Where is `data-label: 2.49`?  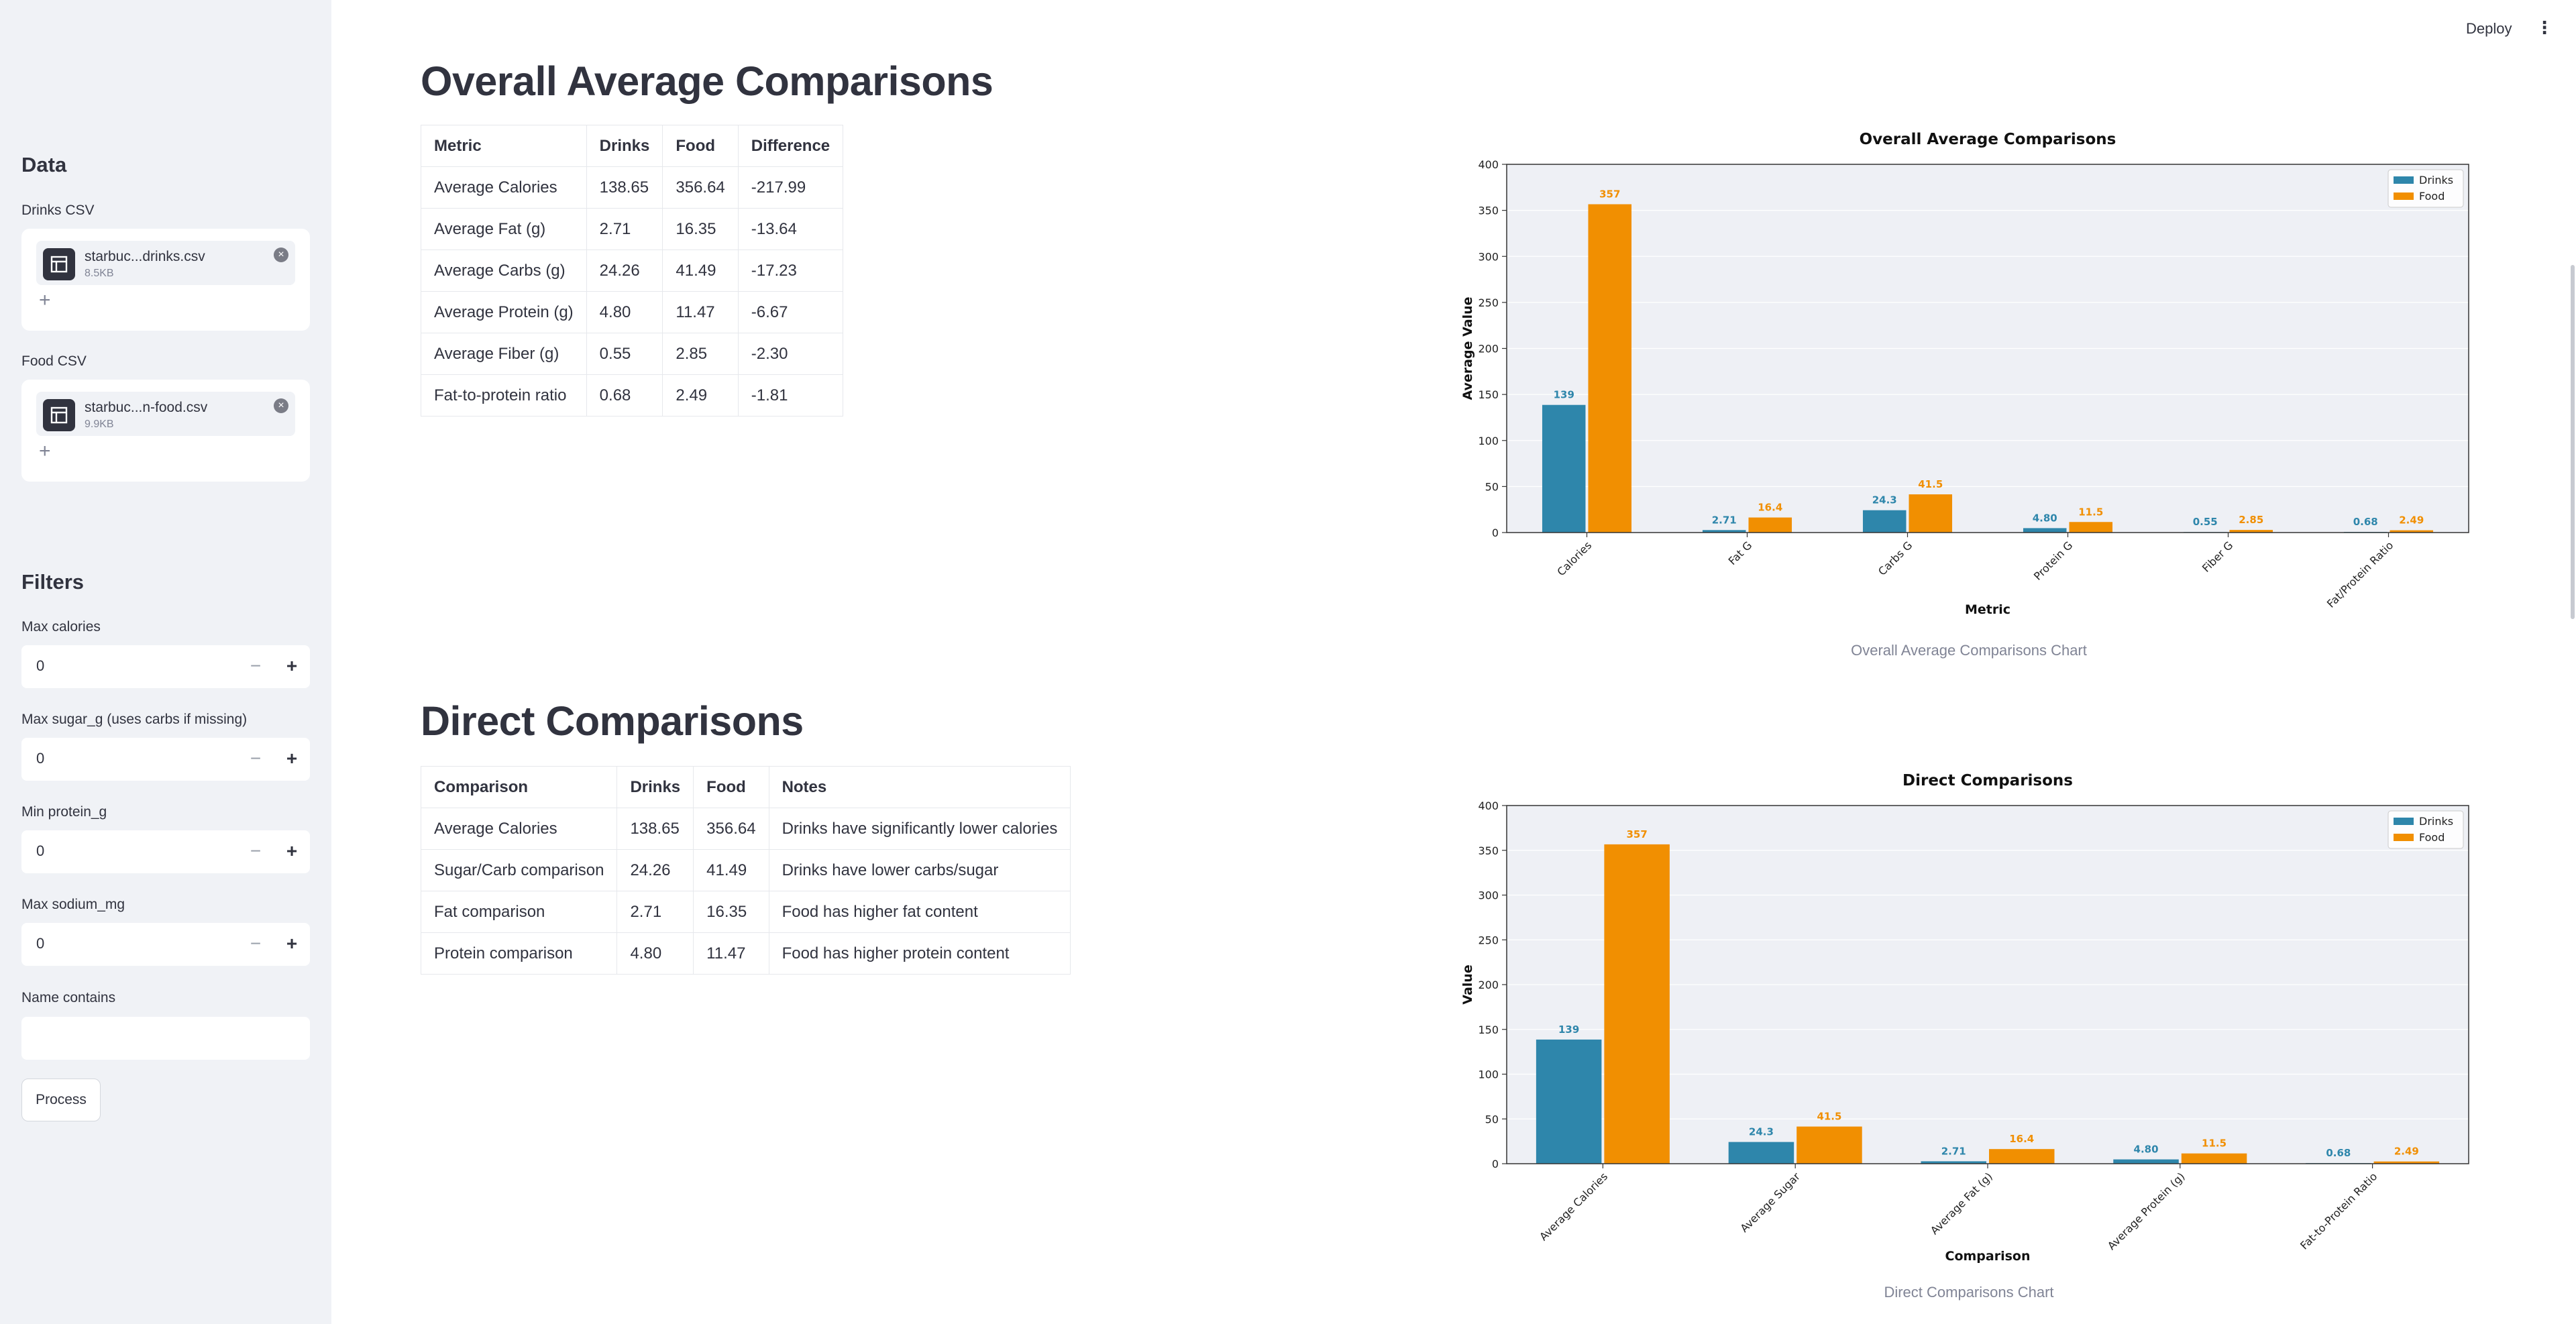
data-label: 2.49 is located at coordinates (2411, 520).